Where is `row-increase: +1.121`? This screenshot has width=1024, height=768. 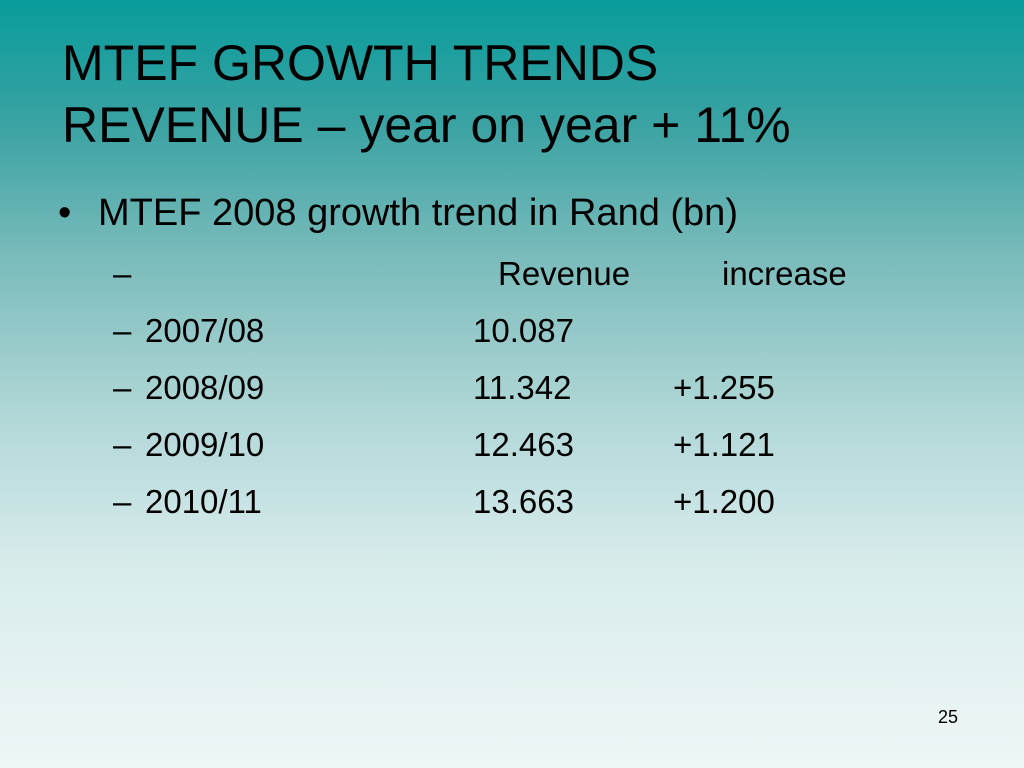 row-increase: +1.121 is located at coordinates (724, 444).